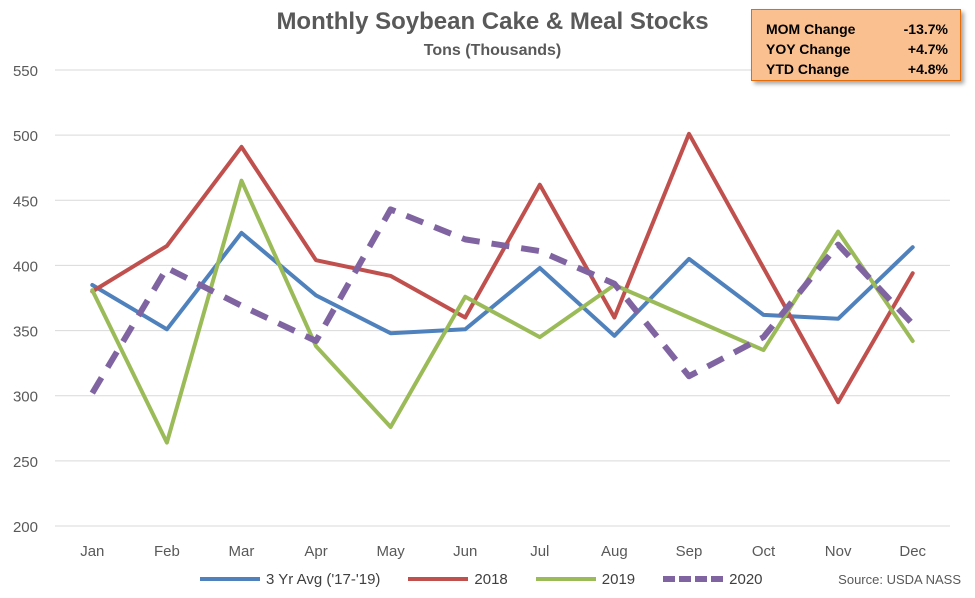  Describe the element at coordinates (25, 462) in the screenshot. I see `y-tick-label: 250` at that location.